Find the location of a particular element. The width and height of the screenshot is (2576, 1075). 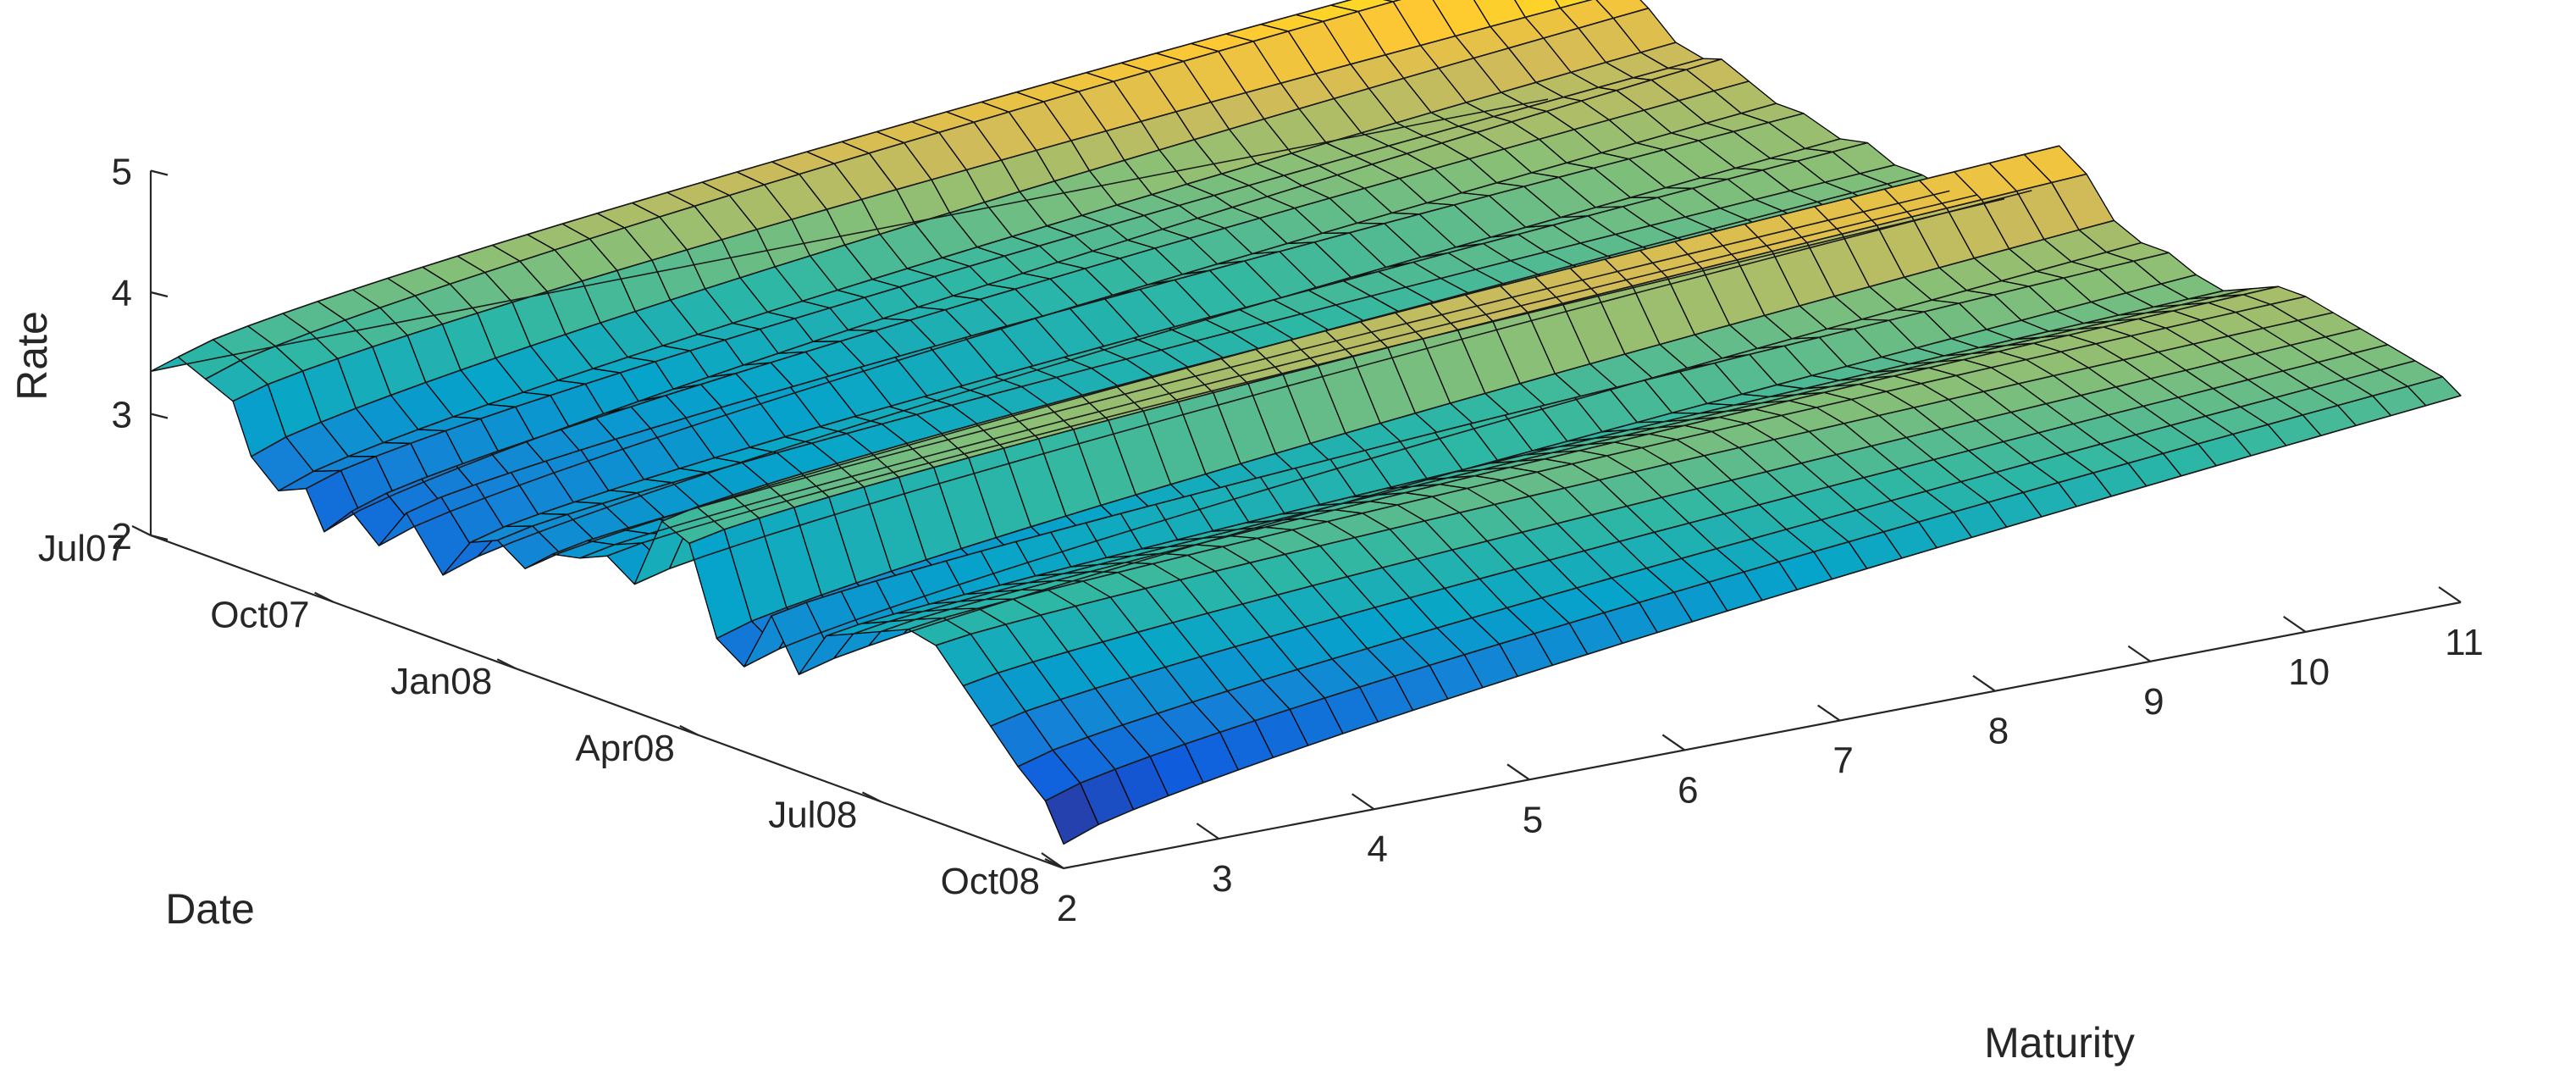

maturity-tick-label: 9 is located at coordinates (2153, 702).